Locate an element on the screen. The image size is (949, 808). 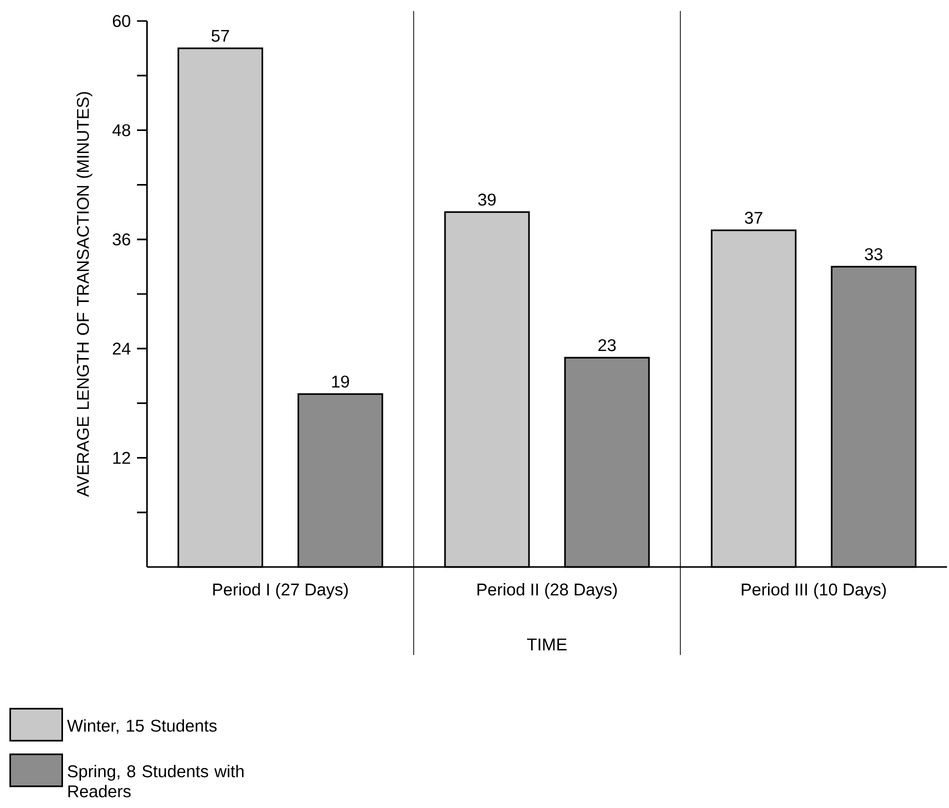
legend-label: Winter, 15 Students is located at coordinates (142, 726).